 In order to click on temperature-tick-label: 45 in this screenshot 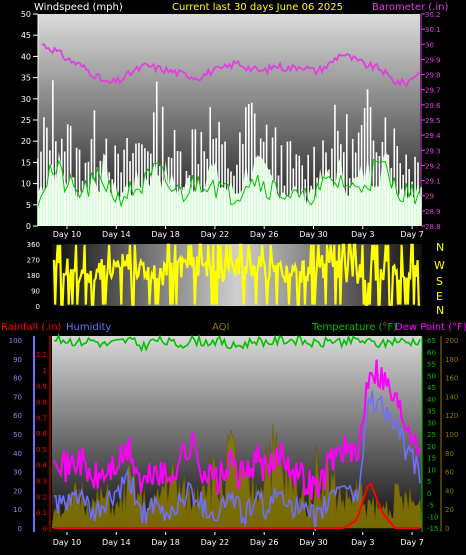, I will do `click(431, 388)`.